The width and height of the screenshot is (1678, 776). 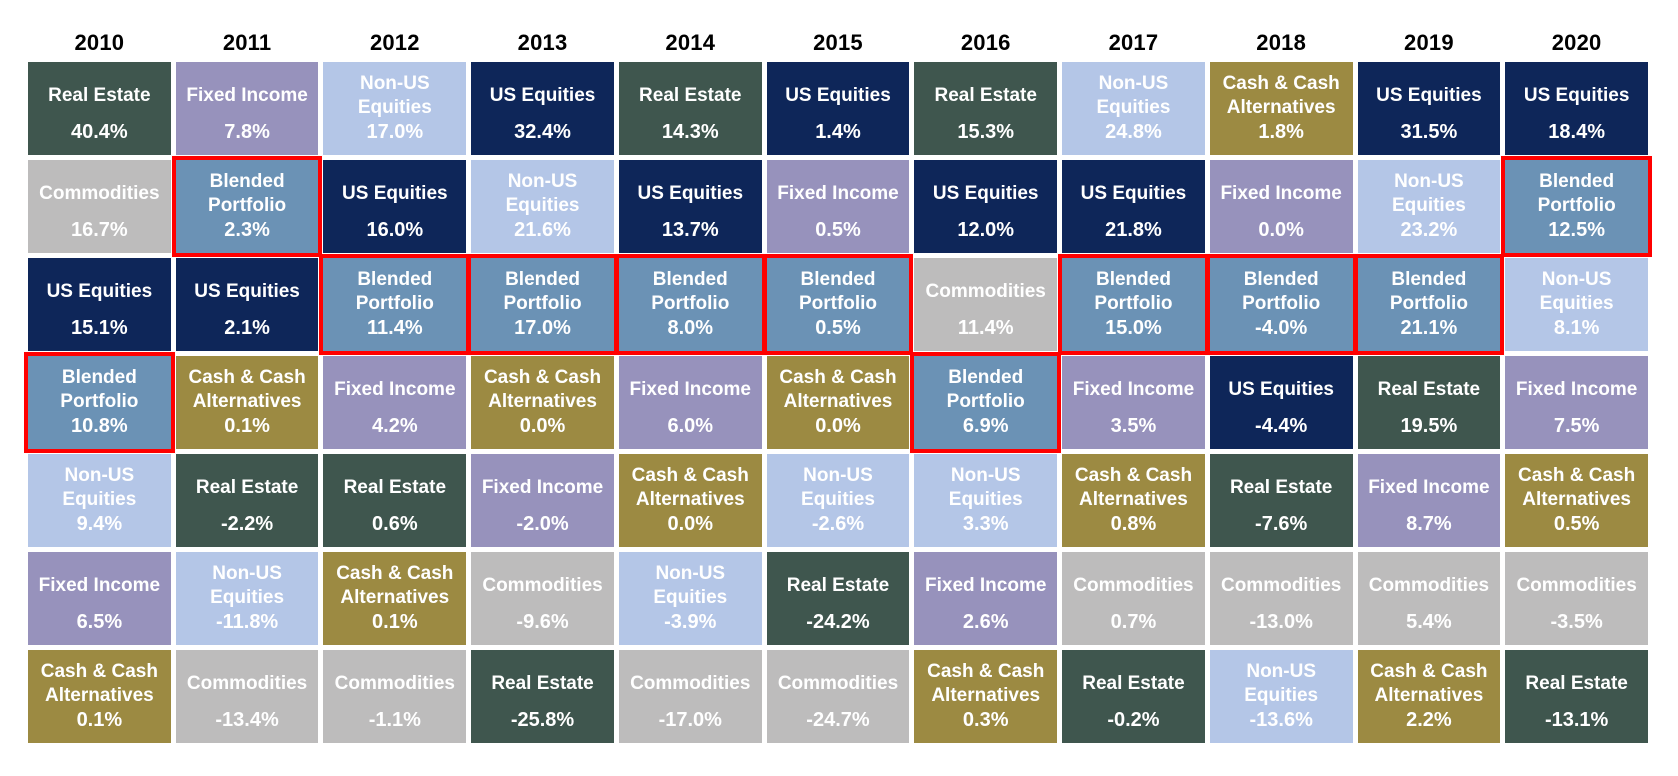 I want to click on return-value: 6.5%, so click(x=99, y=622).